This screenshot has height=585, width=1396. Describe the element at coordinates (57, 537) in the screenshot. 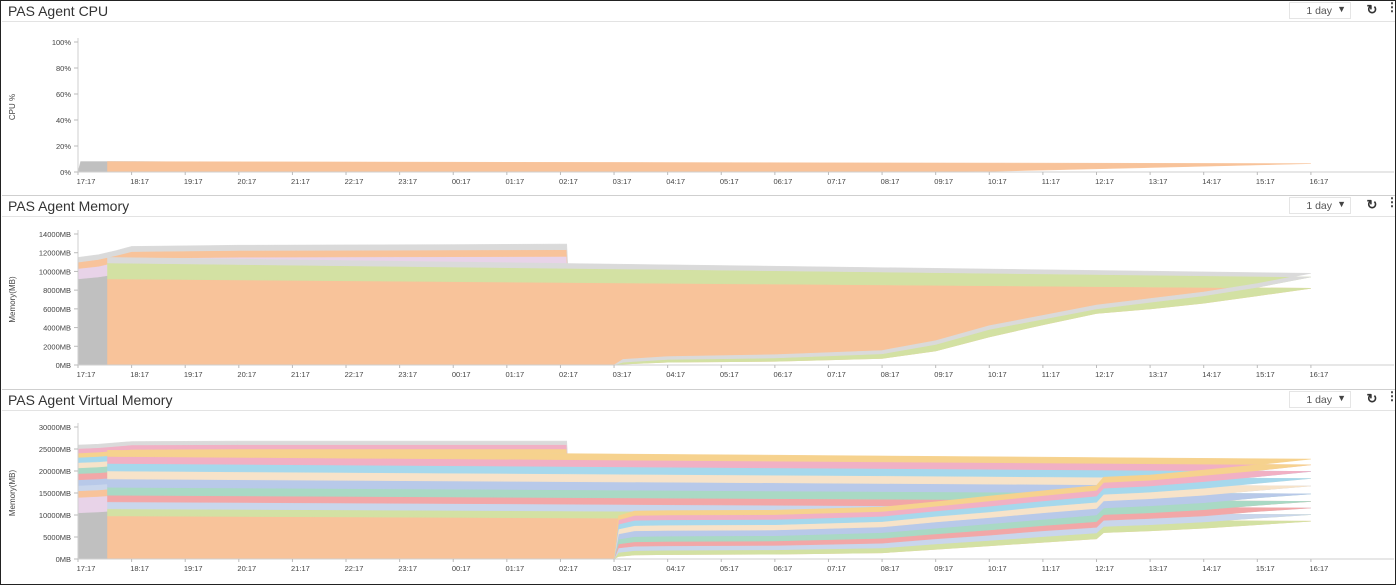

I see `y-tick-label: 5000MB` at that location.